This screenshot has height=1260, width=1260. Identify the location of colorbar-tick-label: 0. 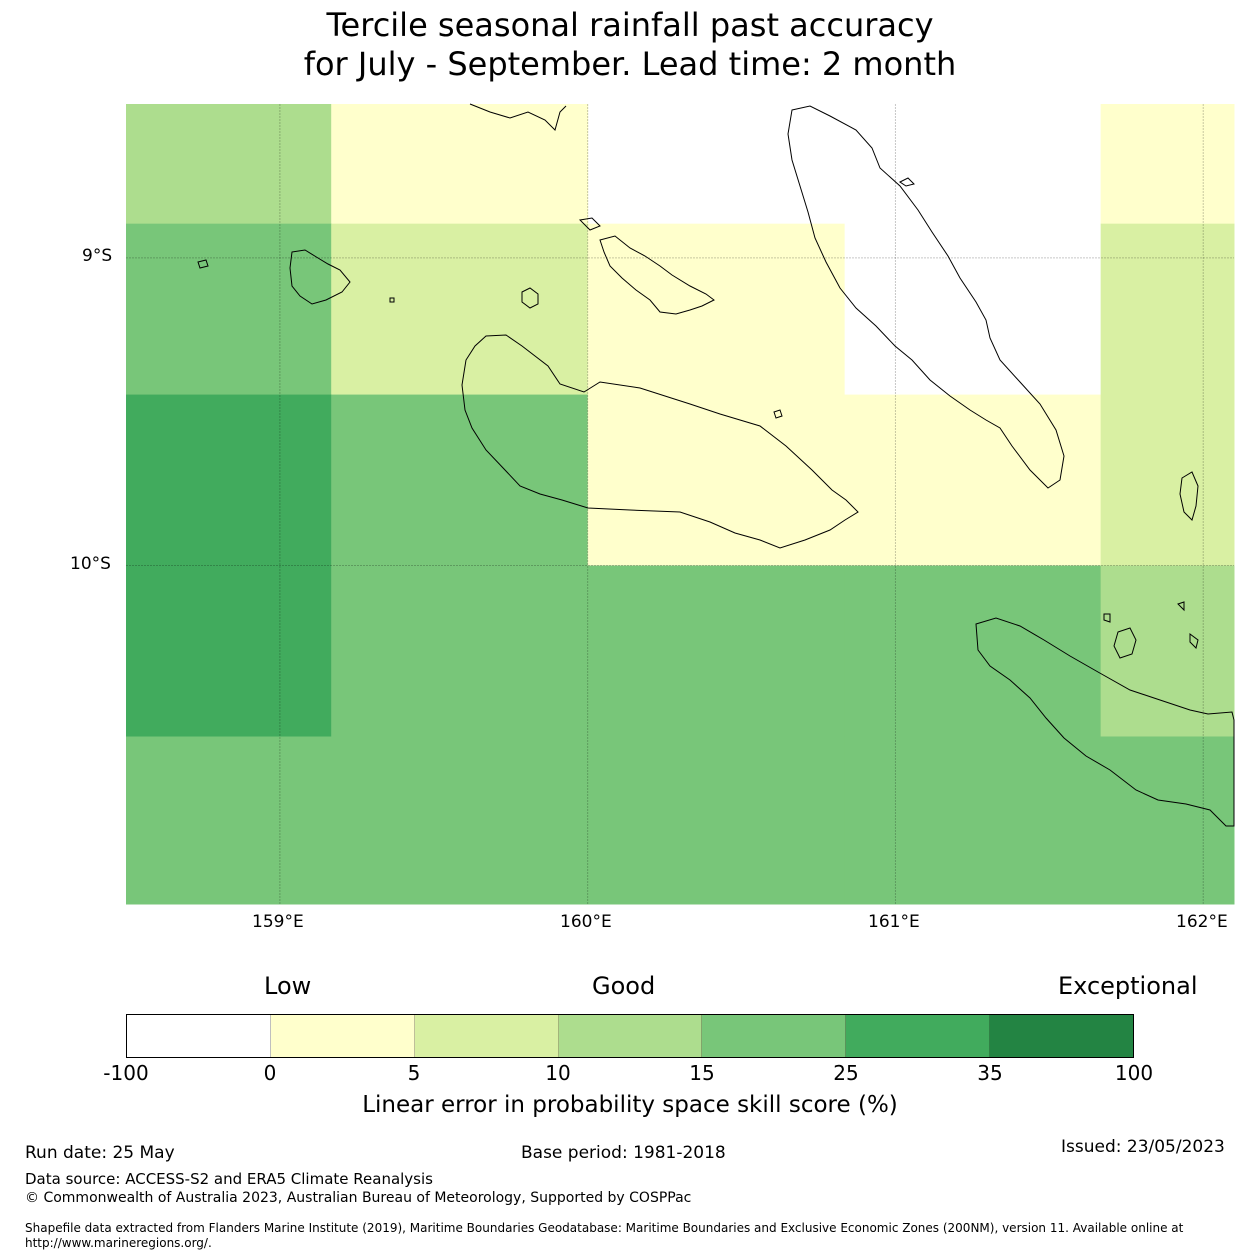
(270, 1073).